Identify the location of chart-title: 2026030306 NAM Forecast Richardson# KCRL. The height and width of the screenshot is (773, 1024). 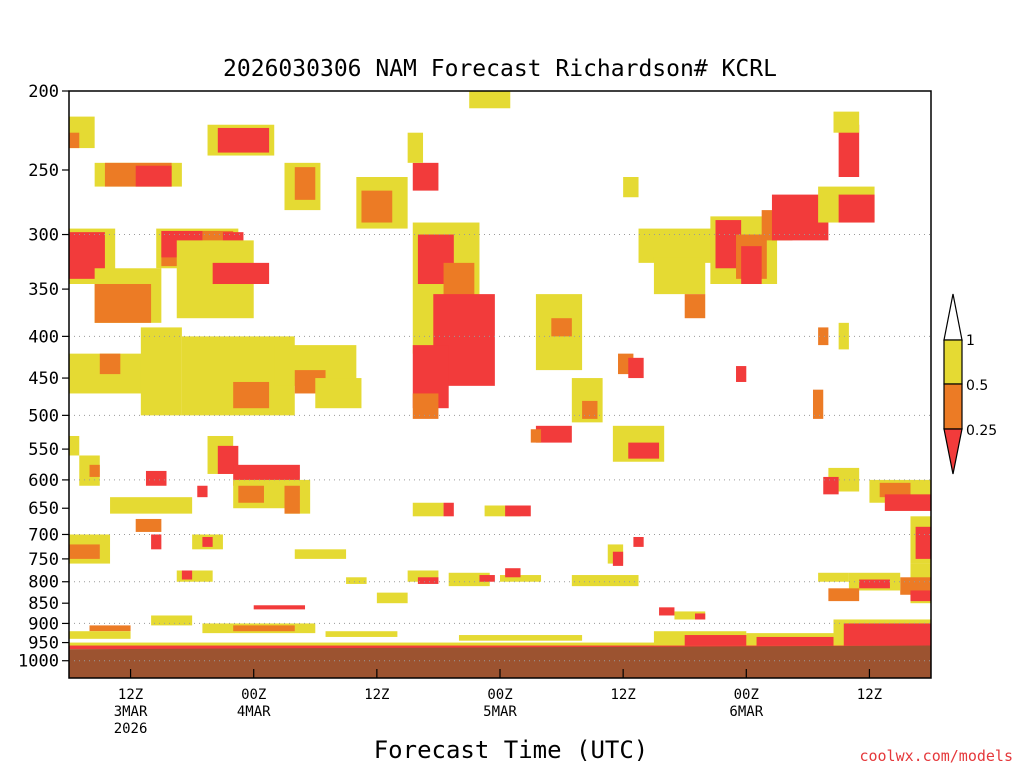
(500, 69).